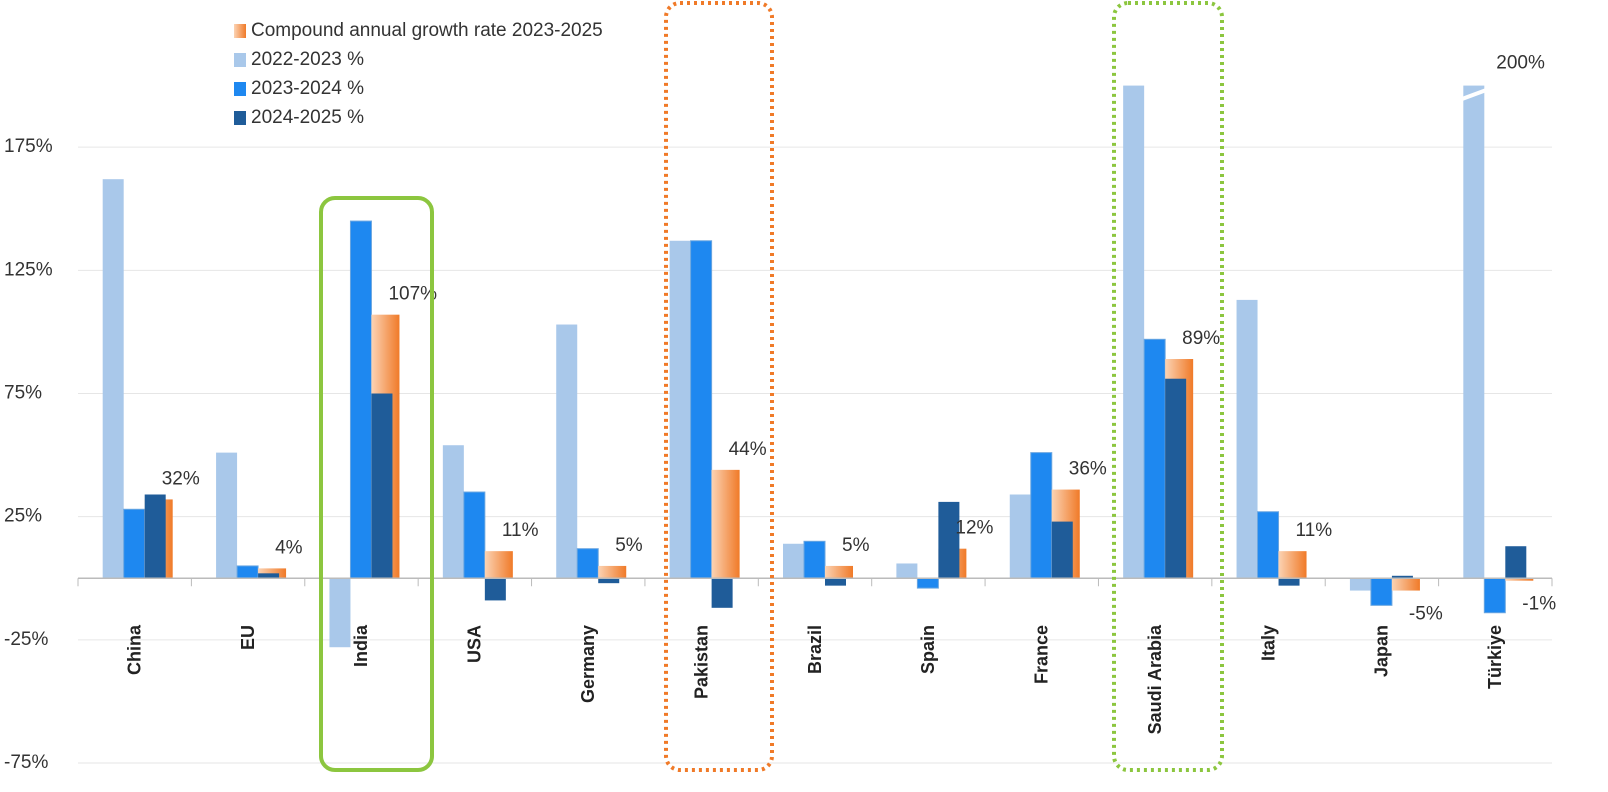 This screenshot has width=1608, height=792. I want to click on x-tick-label: Brazil, so click(815, 649).